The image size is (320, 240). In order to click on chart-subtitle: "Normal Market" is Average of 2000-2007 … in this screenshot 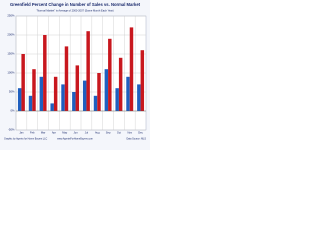, I will do `click(74, 11)`.